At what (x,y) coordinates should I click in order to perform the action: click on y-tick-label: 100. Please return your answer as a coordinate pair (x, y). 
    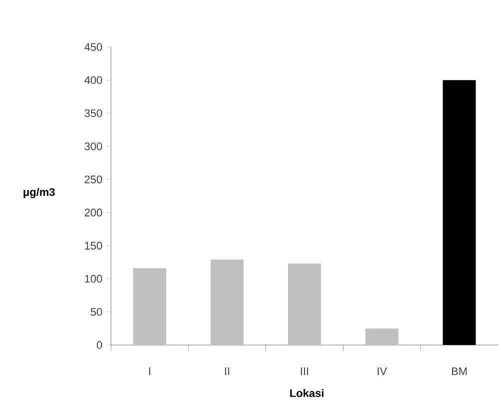
    Looking at the image, I should click on (93, 278).